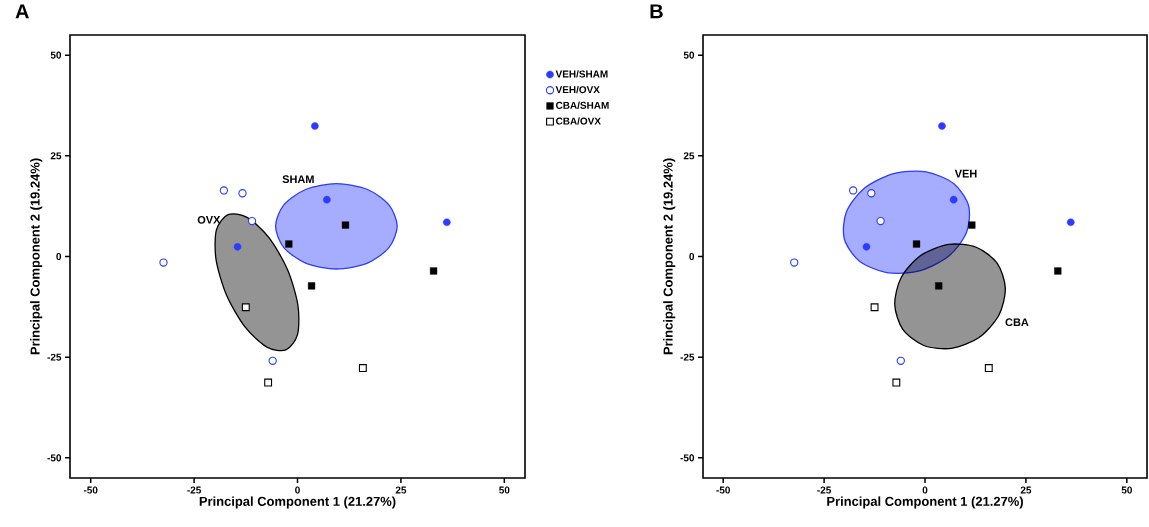 The height and width of the screenshot is (527, 1149). I want to click on legend-label: VEH/SHAM, so click(581, 74).